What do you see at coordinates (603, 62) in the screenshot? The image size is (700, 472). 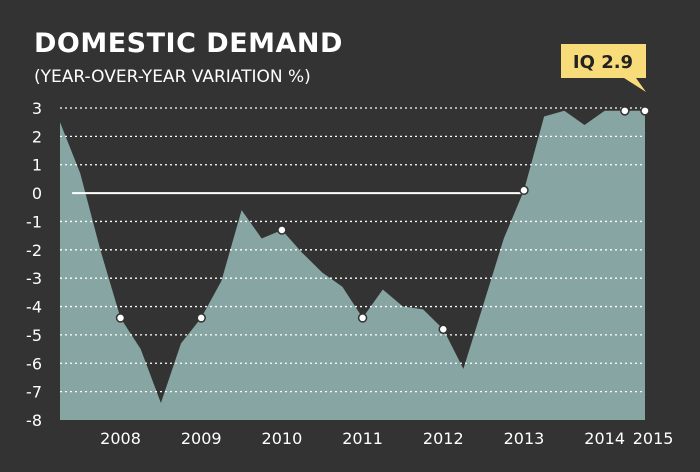 I see `badge-text: IQ 2.9` at bounding box center [603, 62].